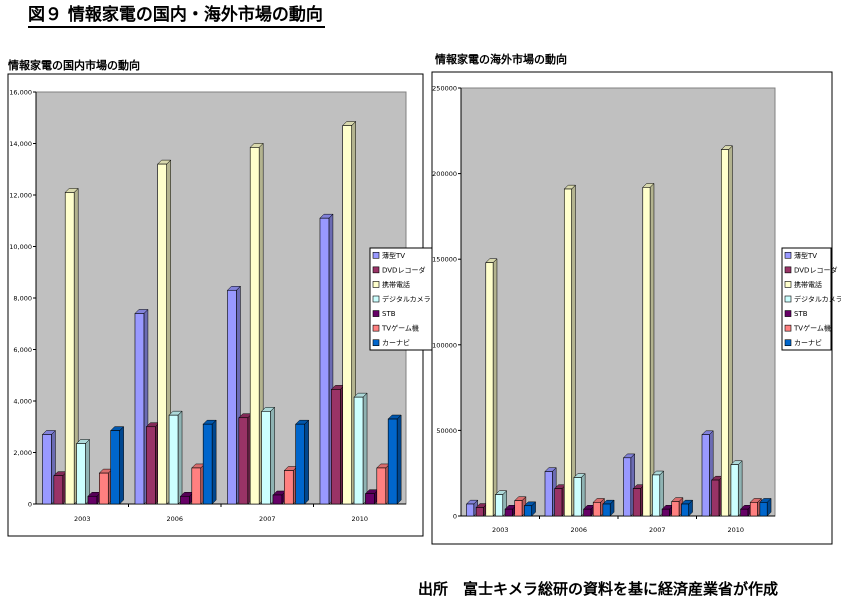 The width and height of the screenshot is (841, 600). What do you see at coordinates (444, 174) in the screenshot?
I see `y-tick-label: 200000` at bounding box center [444, 174].